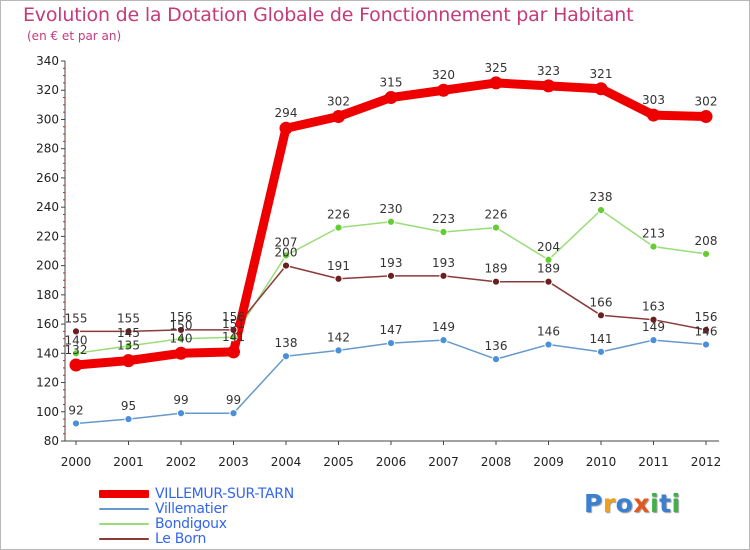  Describe the element at coordinates (653, 307) in the screenshot. I see `data-label: 163` at that location.